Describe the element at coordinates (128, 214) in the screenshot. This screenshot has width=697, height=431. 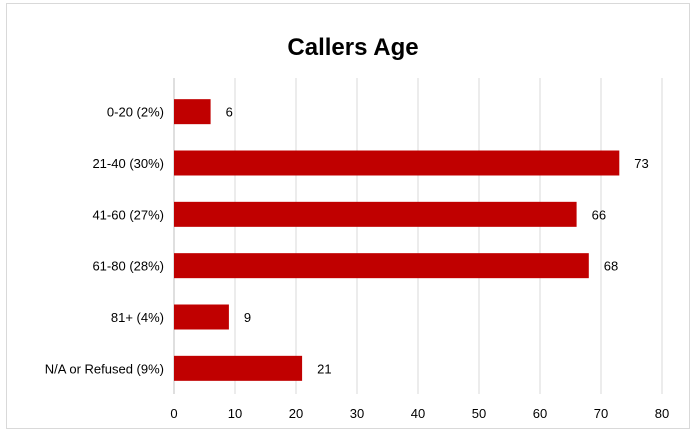
I see `category-label: 41-60 (27%)` at that location.